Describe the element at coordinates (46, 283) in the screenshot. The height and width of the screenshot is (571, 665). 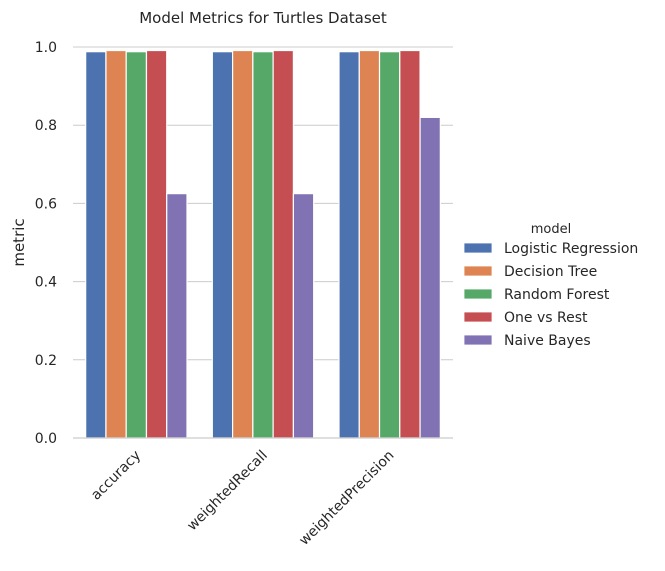
I see `y-tick-label: 0.4` at that location.